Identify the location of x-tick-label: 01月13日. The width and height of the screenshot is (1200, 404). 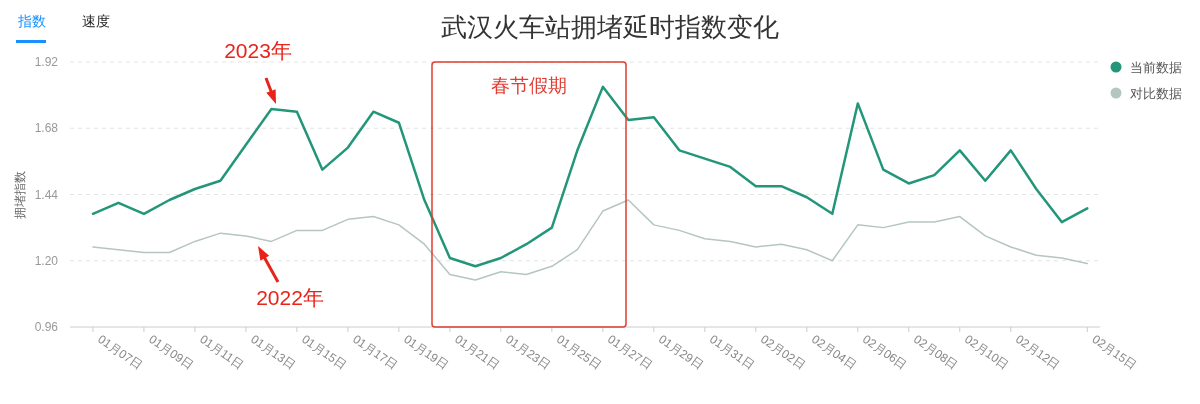
(273, 352).